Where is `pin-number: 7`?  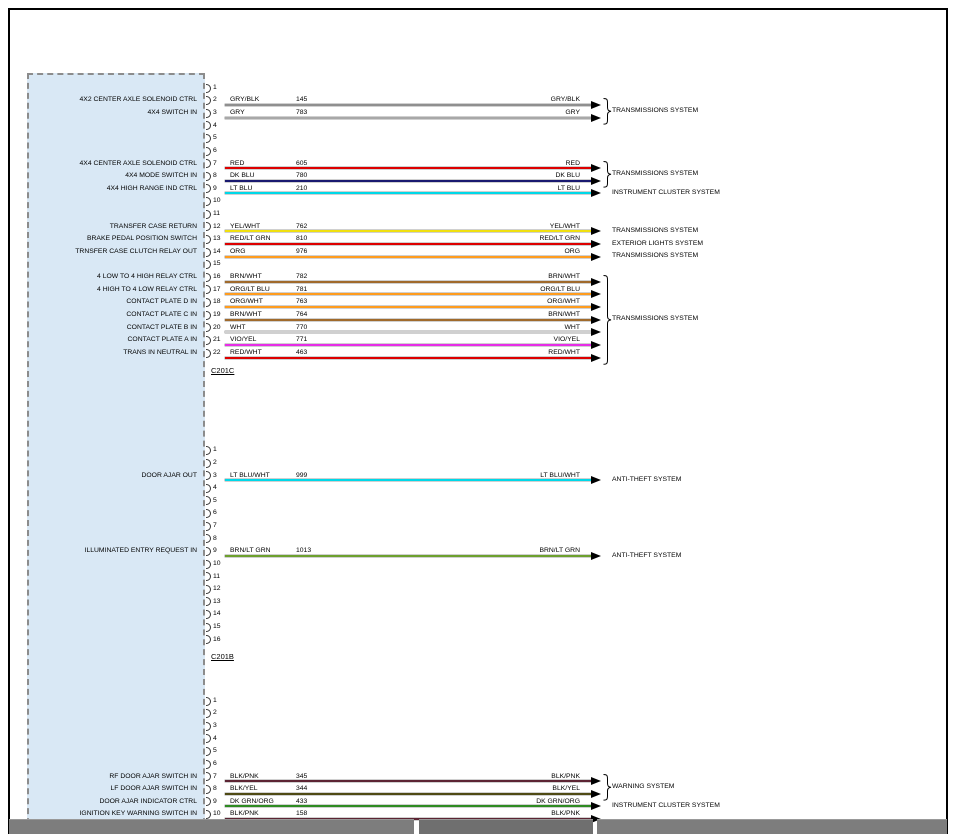 pin-number: 7 is located at coordinates (215, 526).